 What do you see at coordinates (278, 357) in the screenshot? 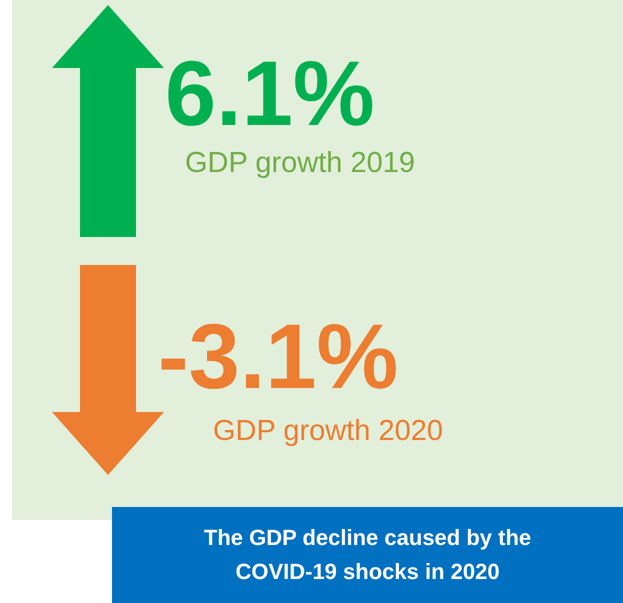
I see `data-label: -3.1%` at bounding box center [278, 357].